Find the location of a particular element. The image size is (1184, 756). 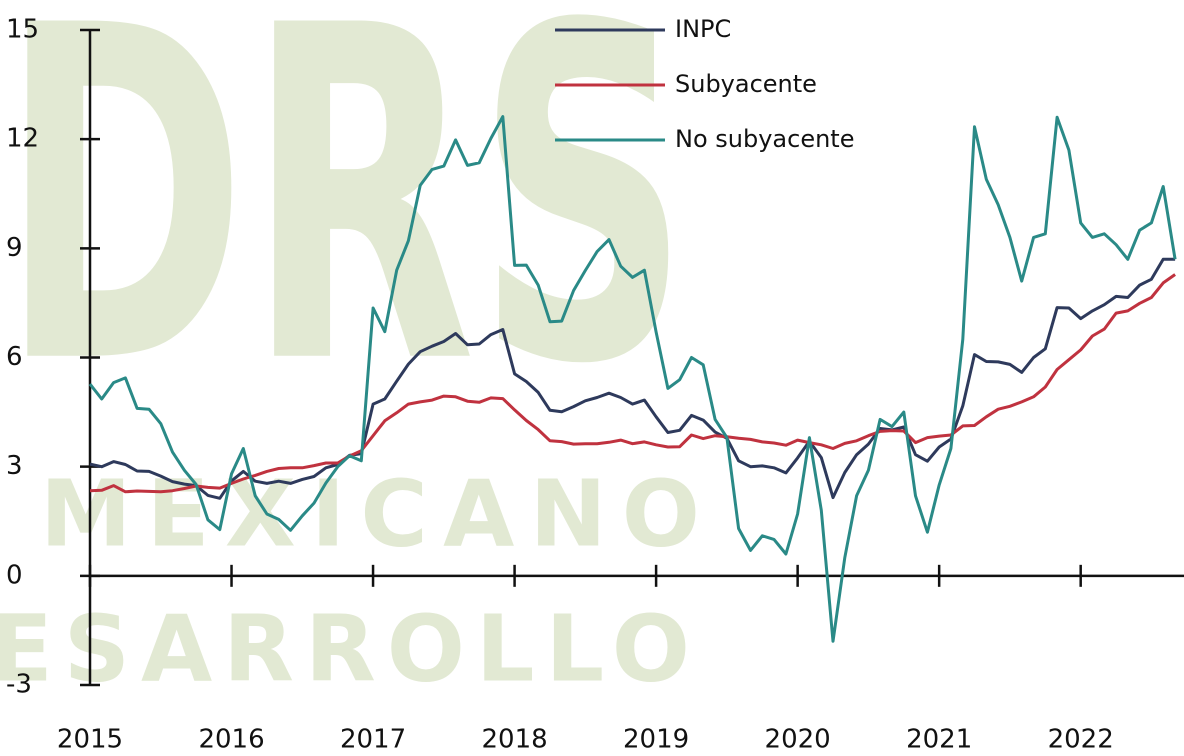

y-tick-label: 6 is located at coordinates (14, 357).